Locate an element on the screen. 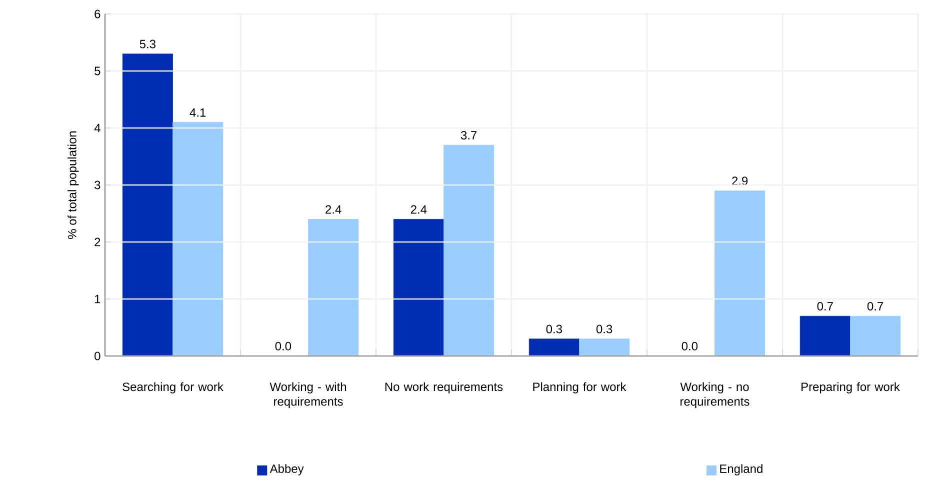 This screenshot has height=481, width=925. y-tick-label: 5 is located at coordinates (97, 71).